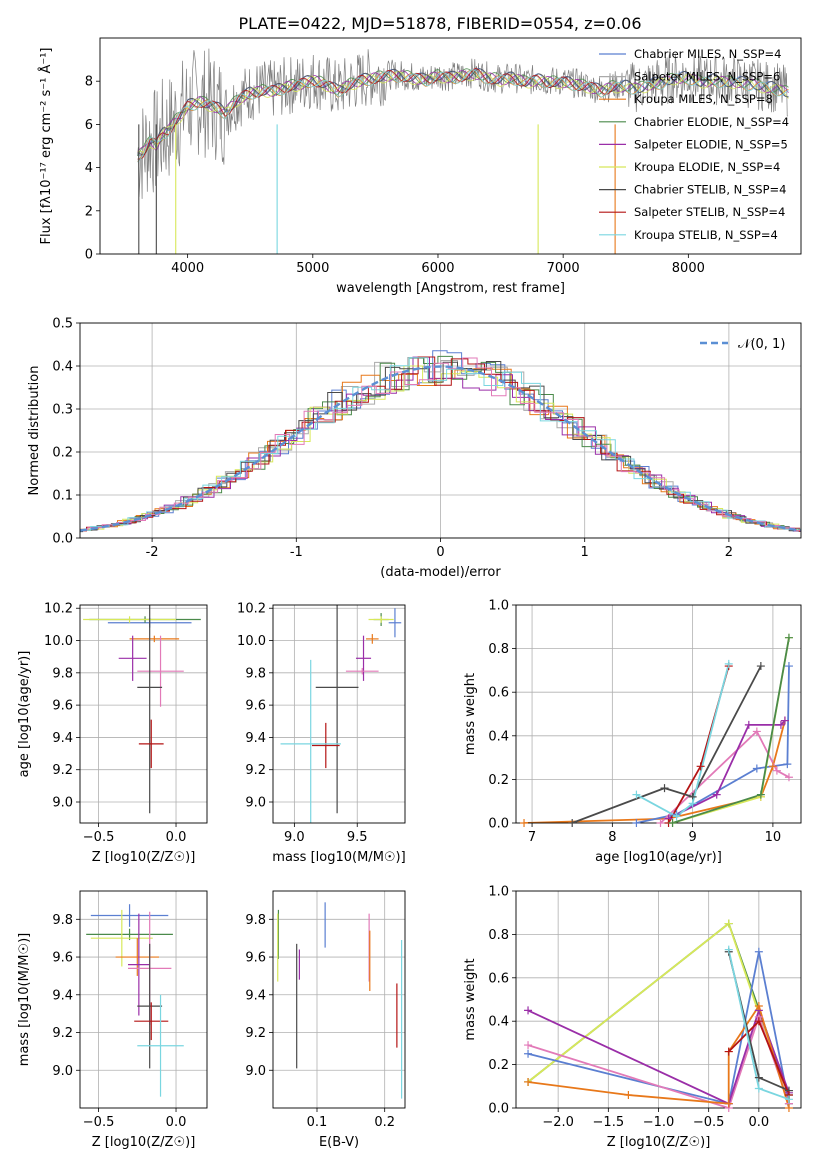  Describe the element at coordinates (532, 837) in the screenshot. I see `weight-age-xtick-label: 7` at that location.